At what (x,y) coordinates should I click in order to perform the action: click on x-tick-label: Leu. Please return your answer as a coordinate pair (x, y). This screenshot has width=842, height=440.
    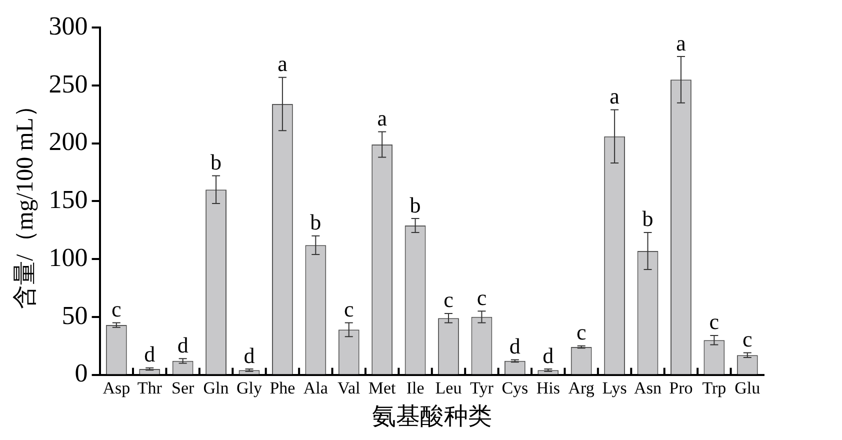
    Looking at the image, I should click on (448, 388).